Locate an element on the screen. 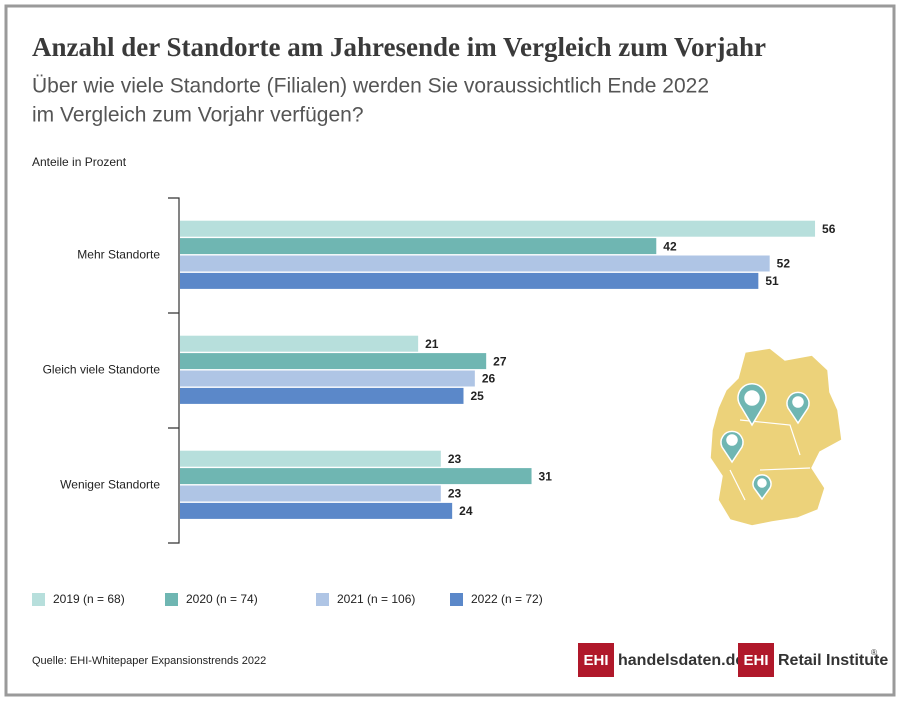 The width and height of the screenshot is (900, 706). value-label: 42 is located at coordinates (670, 246).